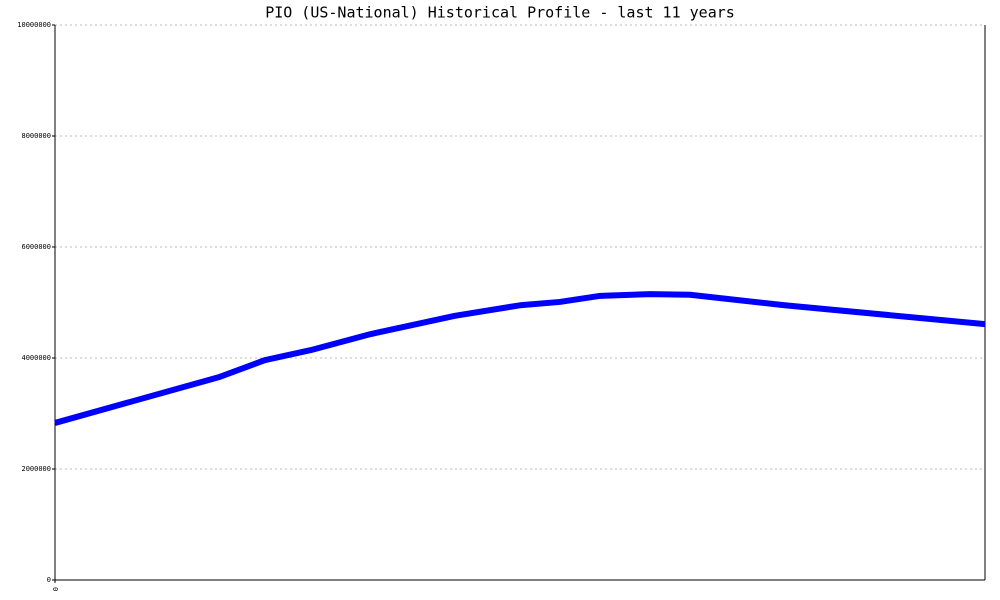 The image size is (1000, 600). Describe the element at coordinates (36, 358) in the screenshot. I see `y-tick-label: 4000000` at that location.